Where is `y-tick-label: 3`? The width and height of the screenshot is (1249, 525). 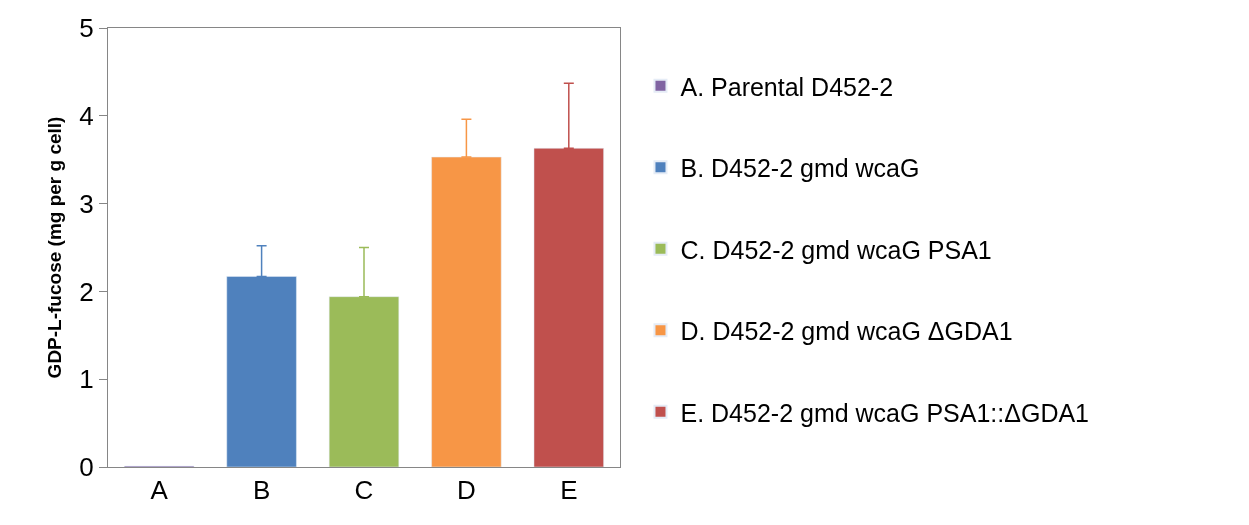
y-tick-label: 3 is located at coordinates (86, 203).